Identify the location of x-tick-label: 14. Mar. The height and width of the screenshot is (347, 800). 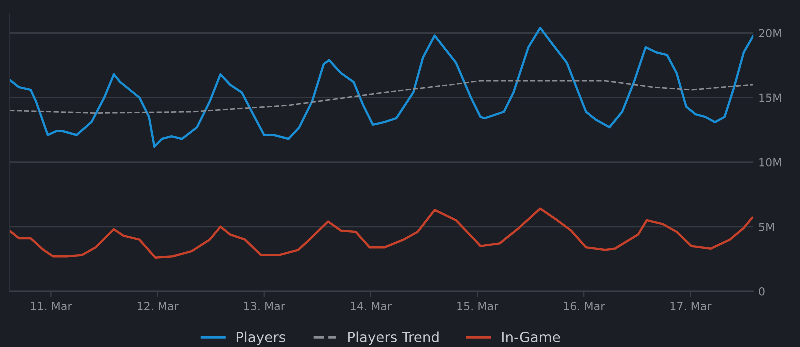
(371, 306).